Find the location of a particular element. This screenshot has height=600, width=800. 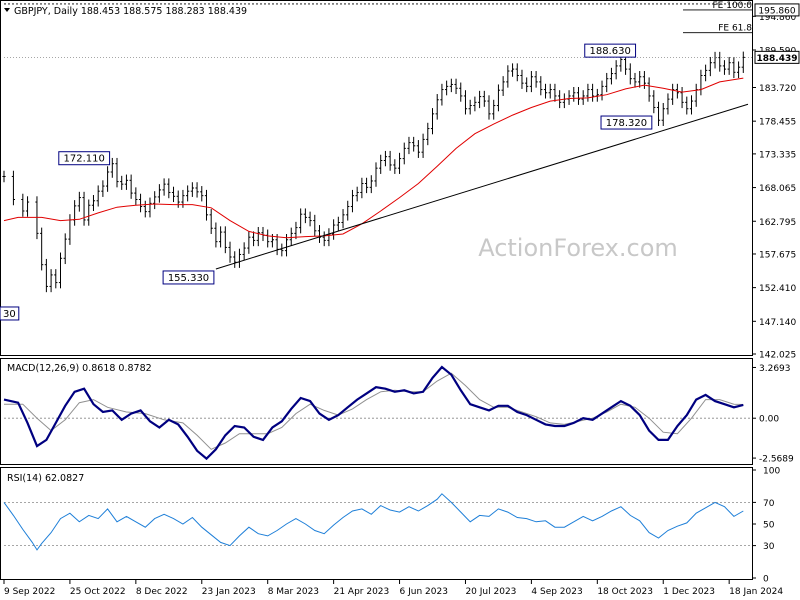

price-annotation-label: 188.630 is located at coordinates (609, 51).